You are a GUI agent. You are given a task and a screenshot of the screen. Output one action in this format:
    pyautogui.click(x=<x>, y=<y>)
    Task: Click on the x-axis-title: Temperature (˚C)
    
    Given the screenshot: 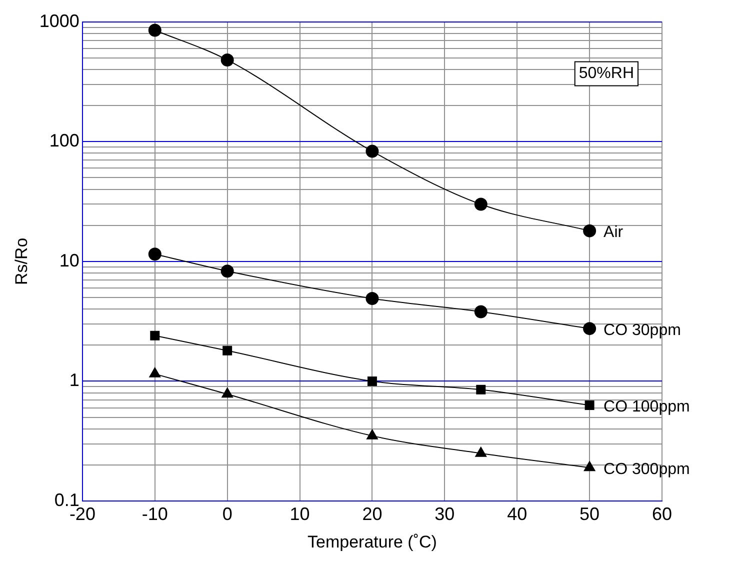 What is the action you would take?
    pyautogui.click(x=372, y=542)
    